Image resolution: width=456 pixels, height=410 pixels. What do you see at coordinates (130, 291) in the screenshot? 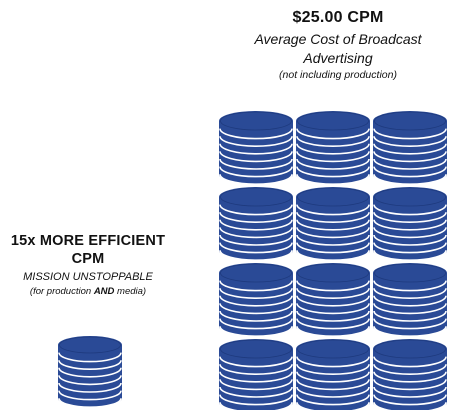
I see `mission-note-suffix: media)` at bounding box center [130, 291].